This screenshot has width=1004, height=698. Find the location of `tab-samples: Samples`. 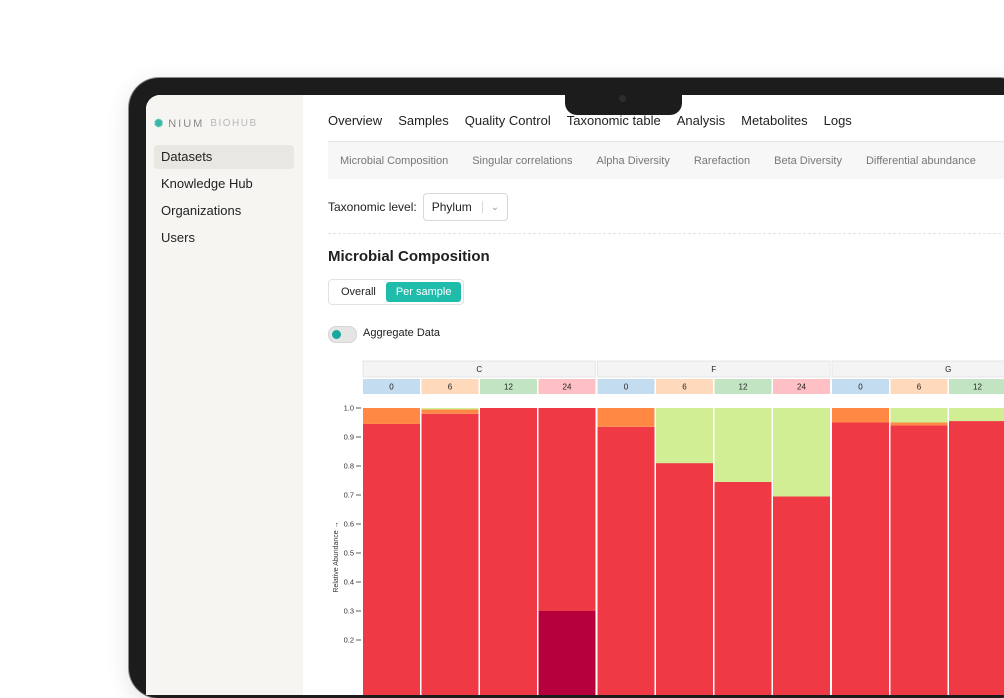

tab-samples: Samples is located at coordinates (423, 120).